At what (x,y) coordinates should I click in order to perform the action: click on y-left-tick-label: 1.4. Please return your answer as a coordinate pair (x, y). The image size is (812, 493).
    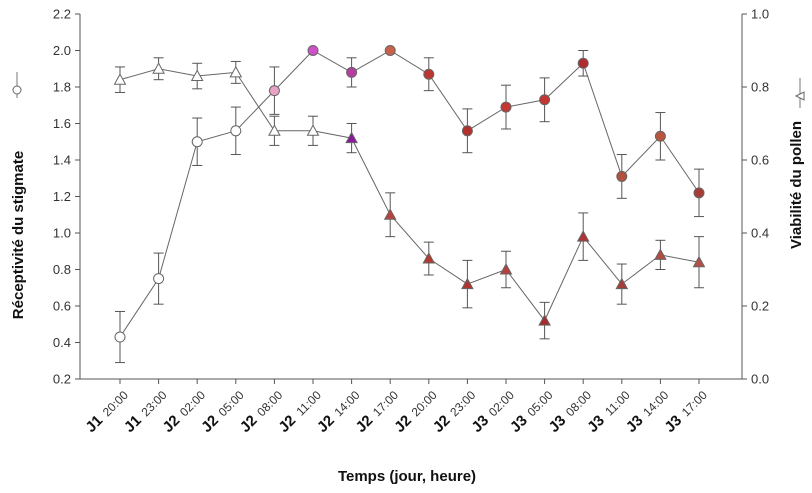
    Looking at the image, I should click on (62, 160).